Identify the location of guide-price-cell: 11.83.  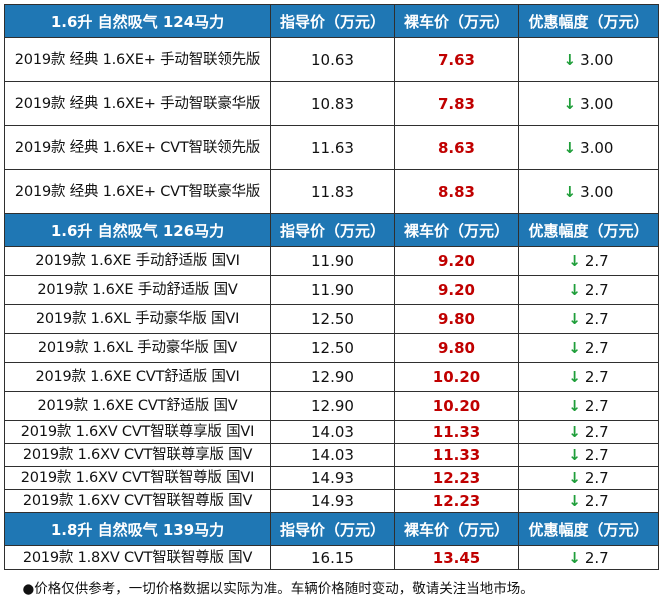
(333, 192).